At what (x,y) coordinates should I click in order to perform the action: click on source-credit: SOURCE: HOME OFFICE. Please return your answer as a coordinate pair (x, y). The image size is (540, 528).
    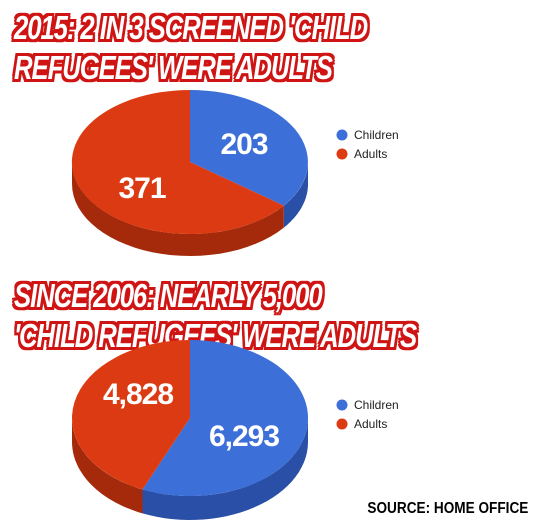
    Looking at the image, I should click on (447, 508).